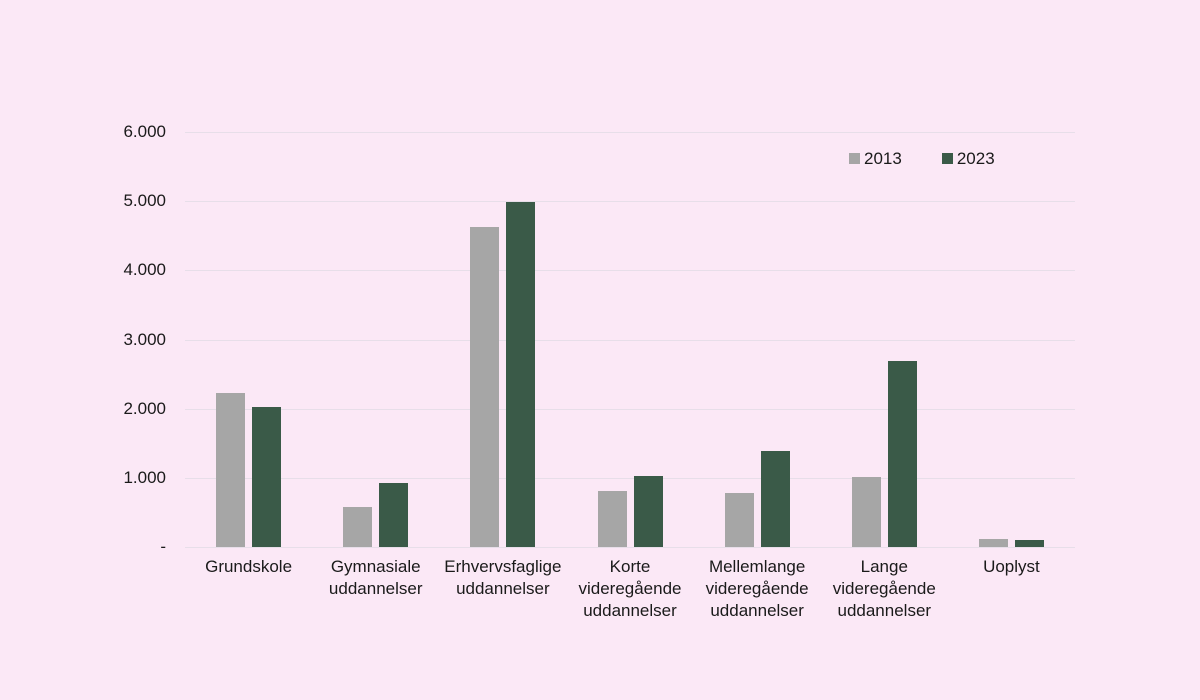  What do you see at coordinates (1011, 566) in the screenshot?
I see `x-category-label: Uoplyst` at bounding box center [1011, 566].